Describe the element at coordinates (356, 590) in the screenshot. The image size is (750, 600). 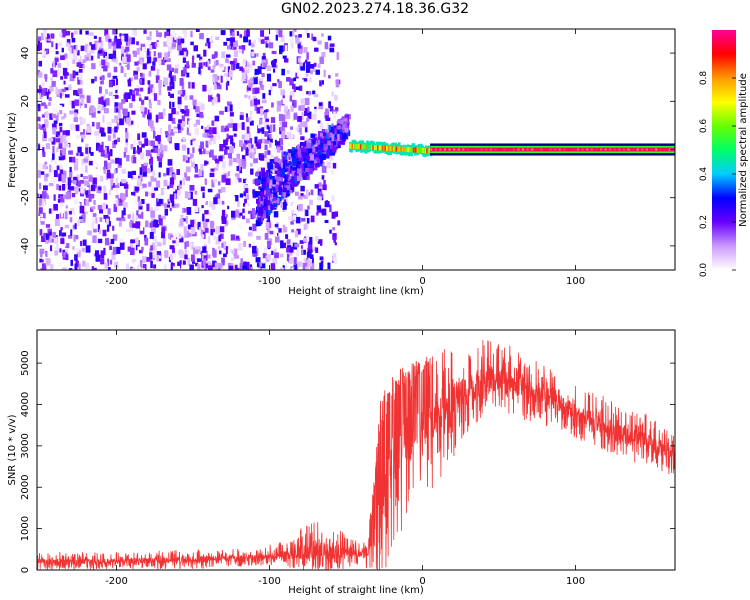
I see `snr-x-label: Height of straight line (km)` at that location.